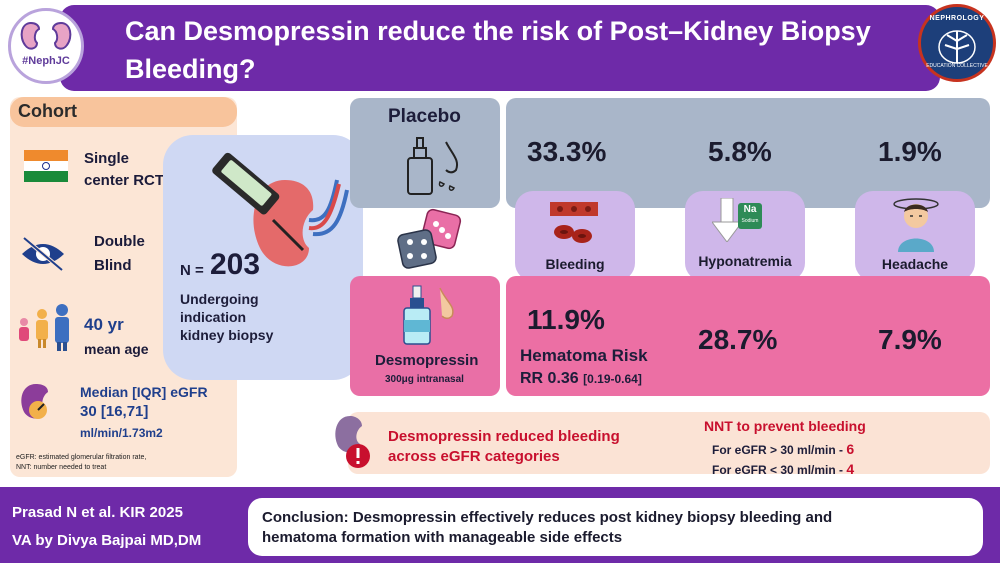  Describe the element at coordinates (549, 378) in the screenshot. I see `rr-value: RR 0.36` at that location.